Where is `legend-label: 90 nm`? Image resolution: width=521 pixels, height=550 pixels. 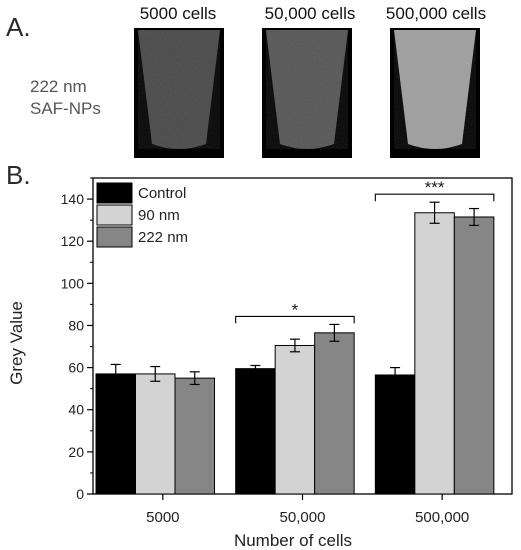 legend-label: 90 nm is located at coordinates (159, 215).